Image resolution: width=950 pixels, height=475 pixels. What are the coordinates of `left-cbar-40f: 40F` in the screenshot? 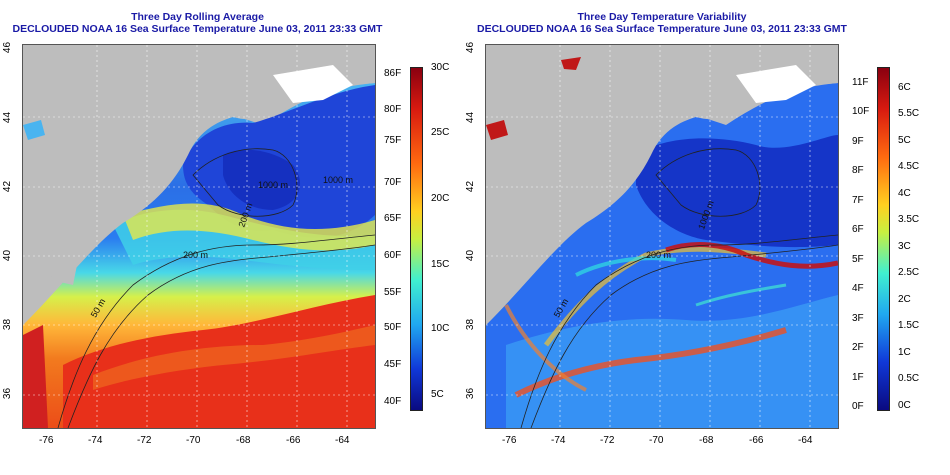 It's located at (393, 401).